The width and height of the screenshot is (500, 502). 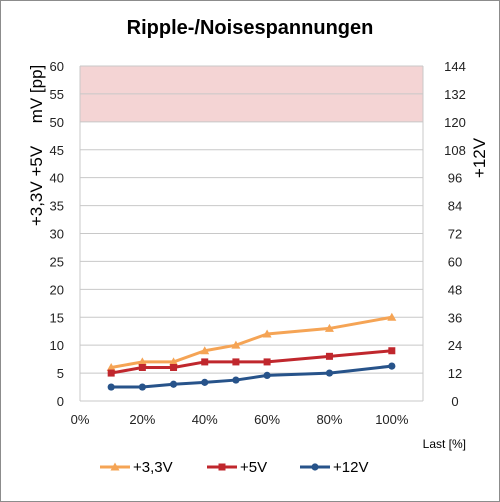 What do you see at coordinates (57, 150) in the screenshot?
I see `y-tick-left: 45` at bounding box center [57, 150].